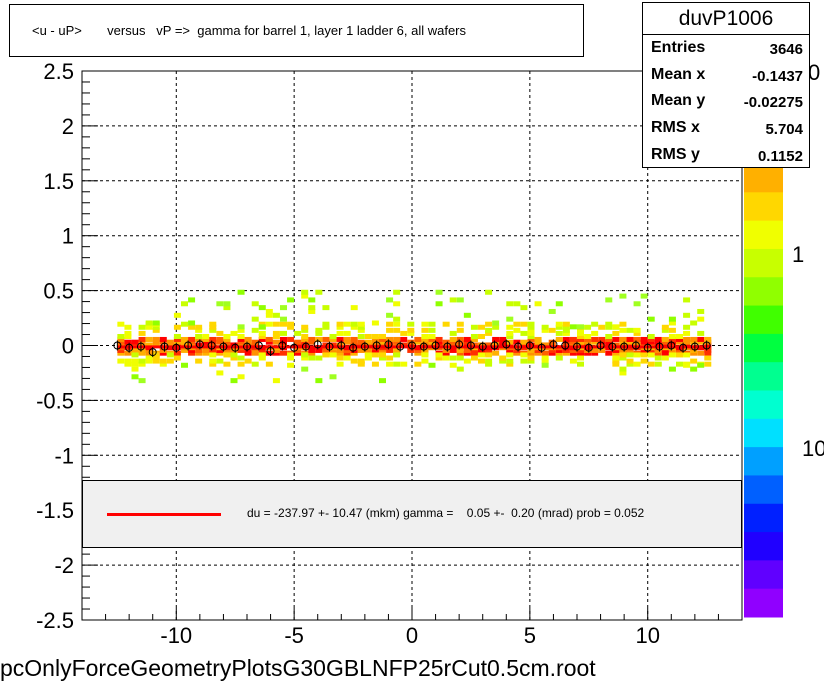  What do you see at coordinates (777, 76) in the screenshot?
I see `stats-value: -0.1437` at bounding box center [777, 76].